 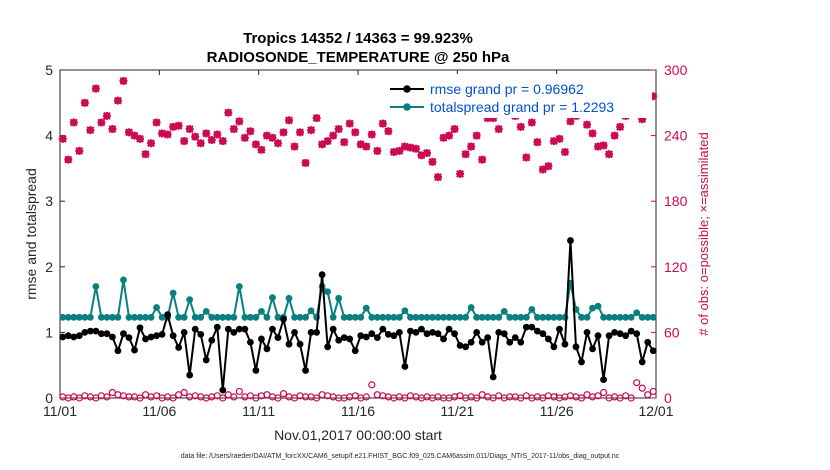 I want to click on y-axis-label-right: # of obs: o=possible; ×=assimilated, so click(x=703, y=233).